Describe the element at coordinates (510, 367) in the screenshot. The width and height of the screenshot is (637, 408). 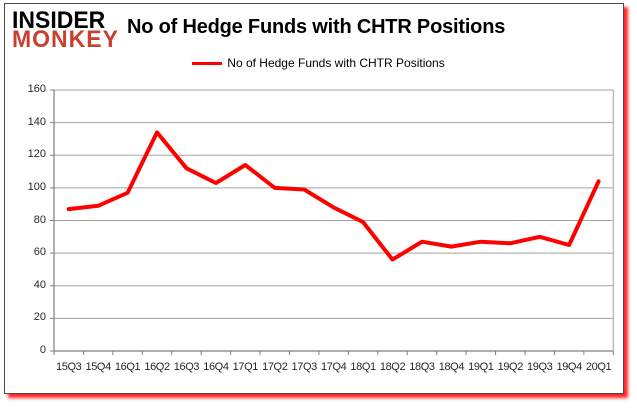
I see `x-axis-label-19Q2: 19Q2` at that location.